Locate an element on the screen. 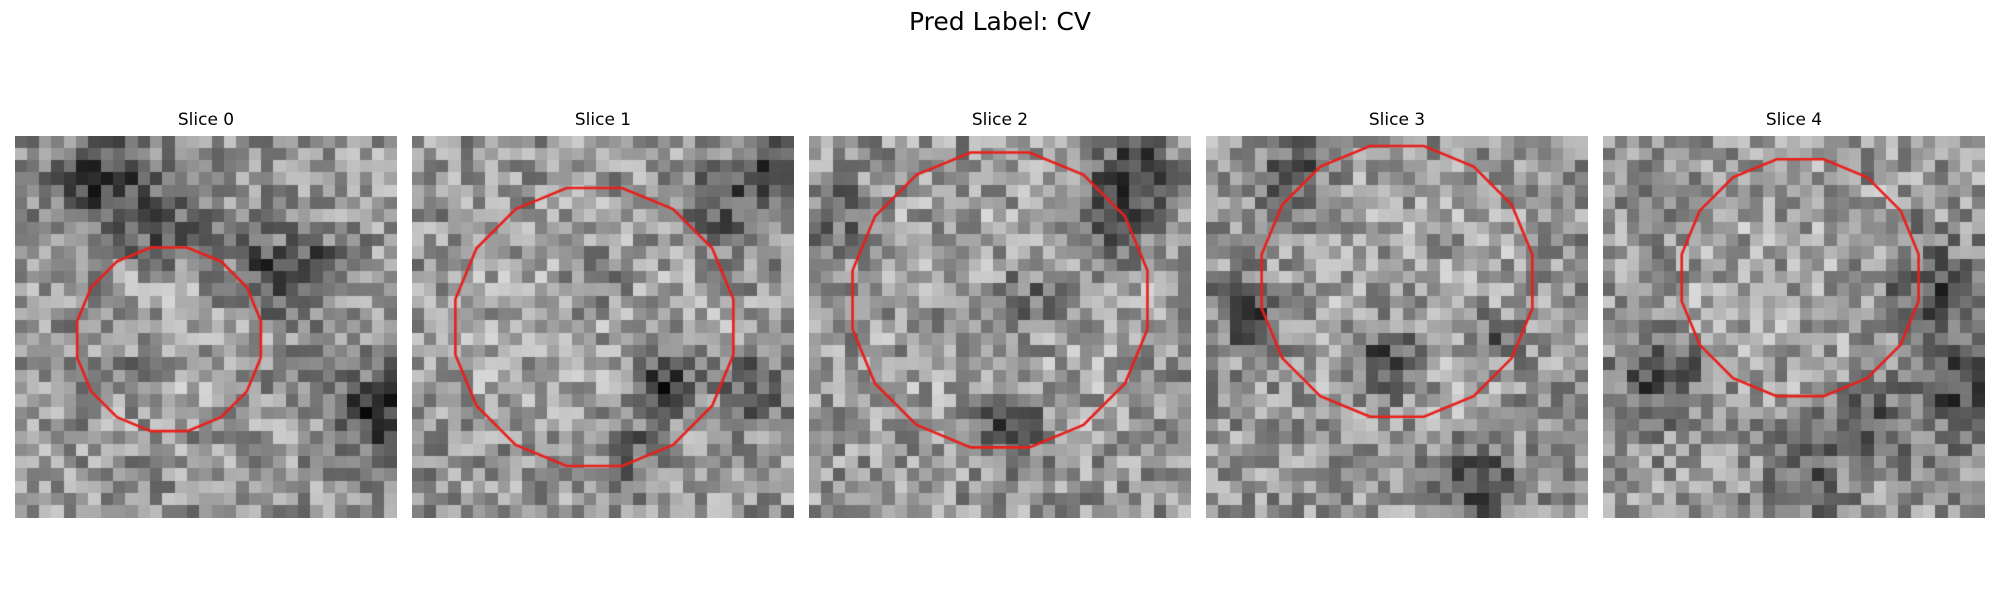  slice-panel-4: Slice 4 is located at coordinates (1794, 313).